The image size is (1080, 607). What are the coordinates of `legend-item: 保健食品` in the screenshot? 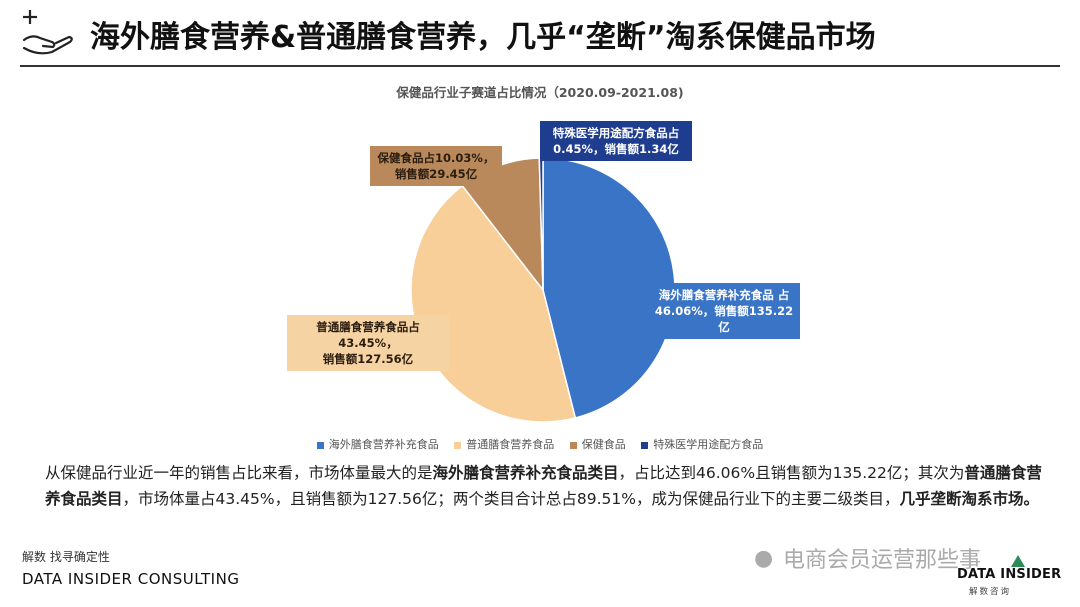 It's located at (597, 444).